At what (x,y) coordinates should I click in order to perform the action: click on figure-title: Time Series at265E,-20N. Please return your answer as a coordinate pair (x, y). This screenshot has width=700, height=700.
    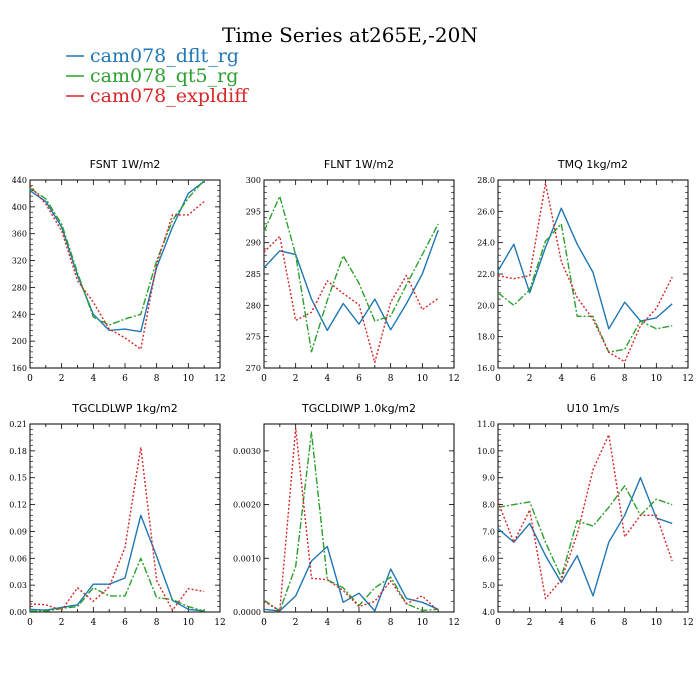
    Looking at the image, I should click on (350, 35).